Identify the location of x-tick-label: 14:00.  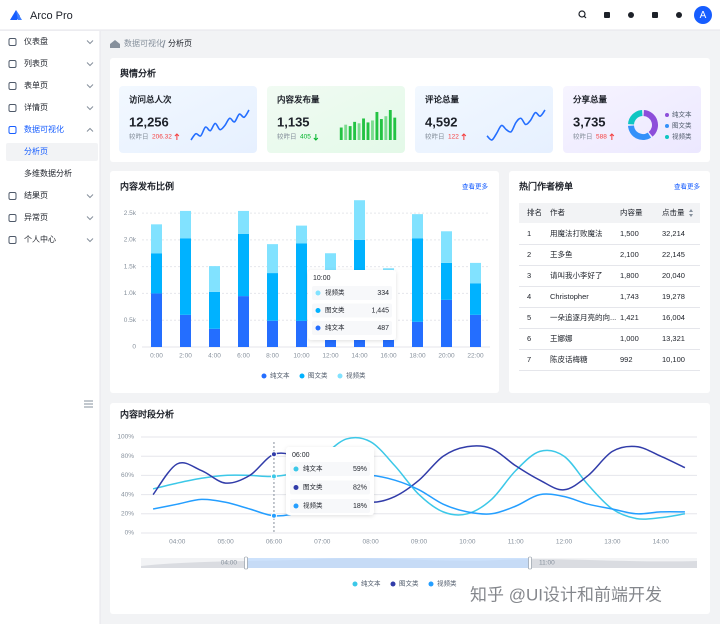
(359, 356).